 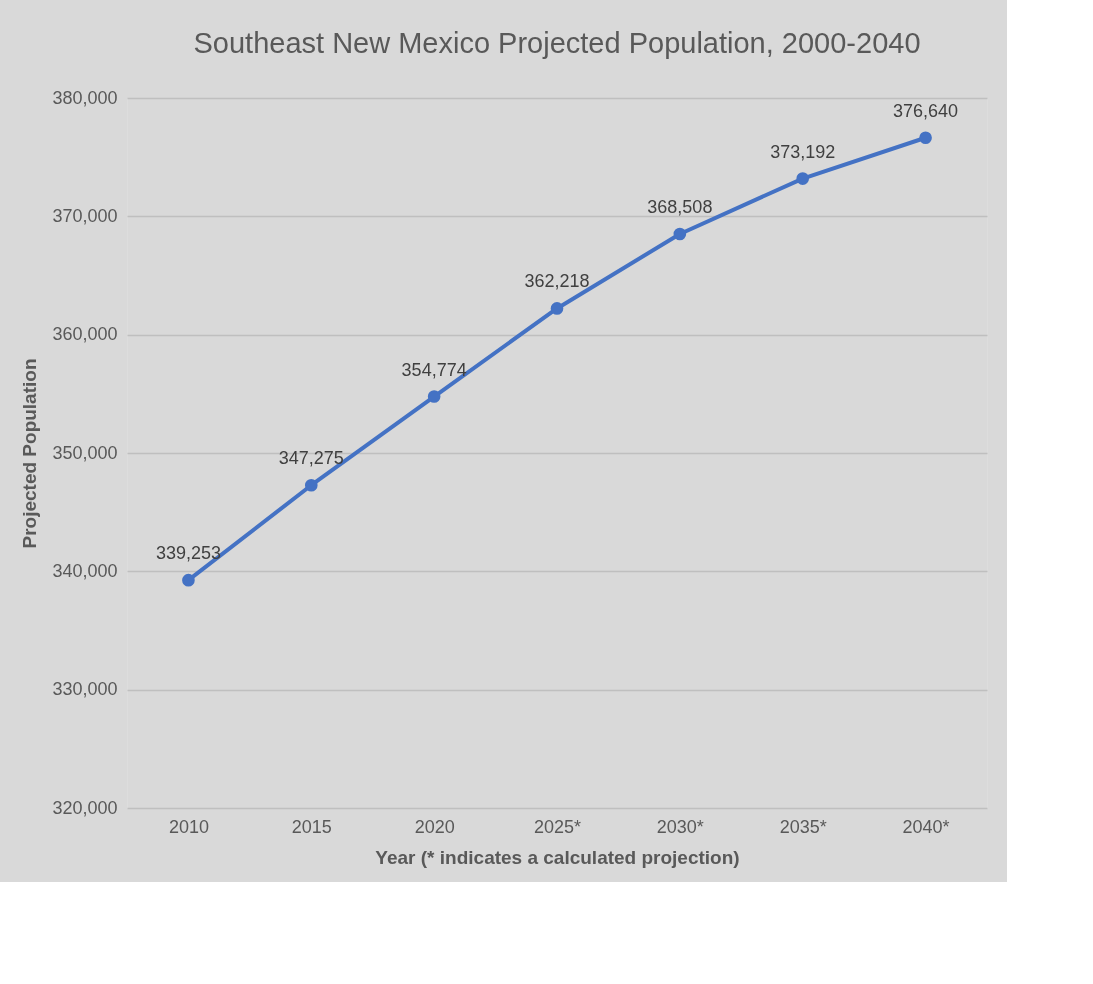 I want to click on y-tick-label: 380,000, so click(x=85, y=97).